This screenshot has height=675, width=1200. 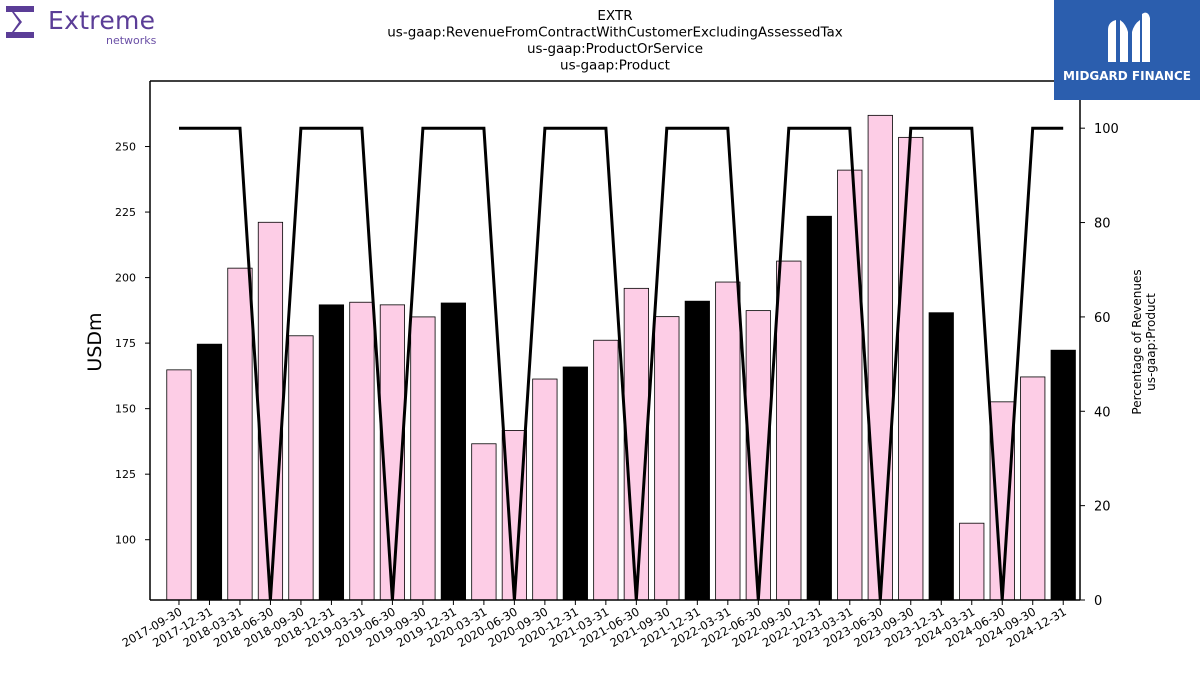 What do you see at coordinates (125, 343) in the screenshot?
I see `y-tick-label: 175` at bounding box center [125, 343].